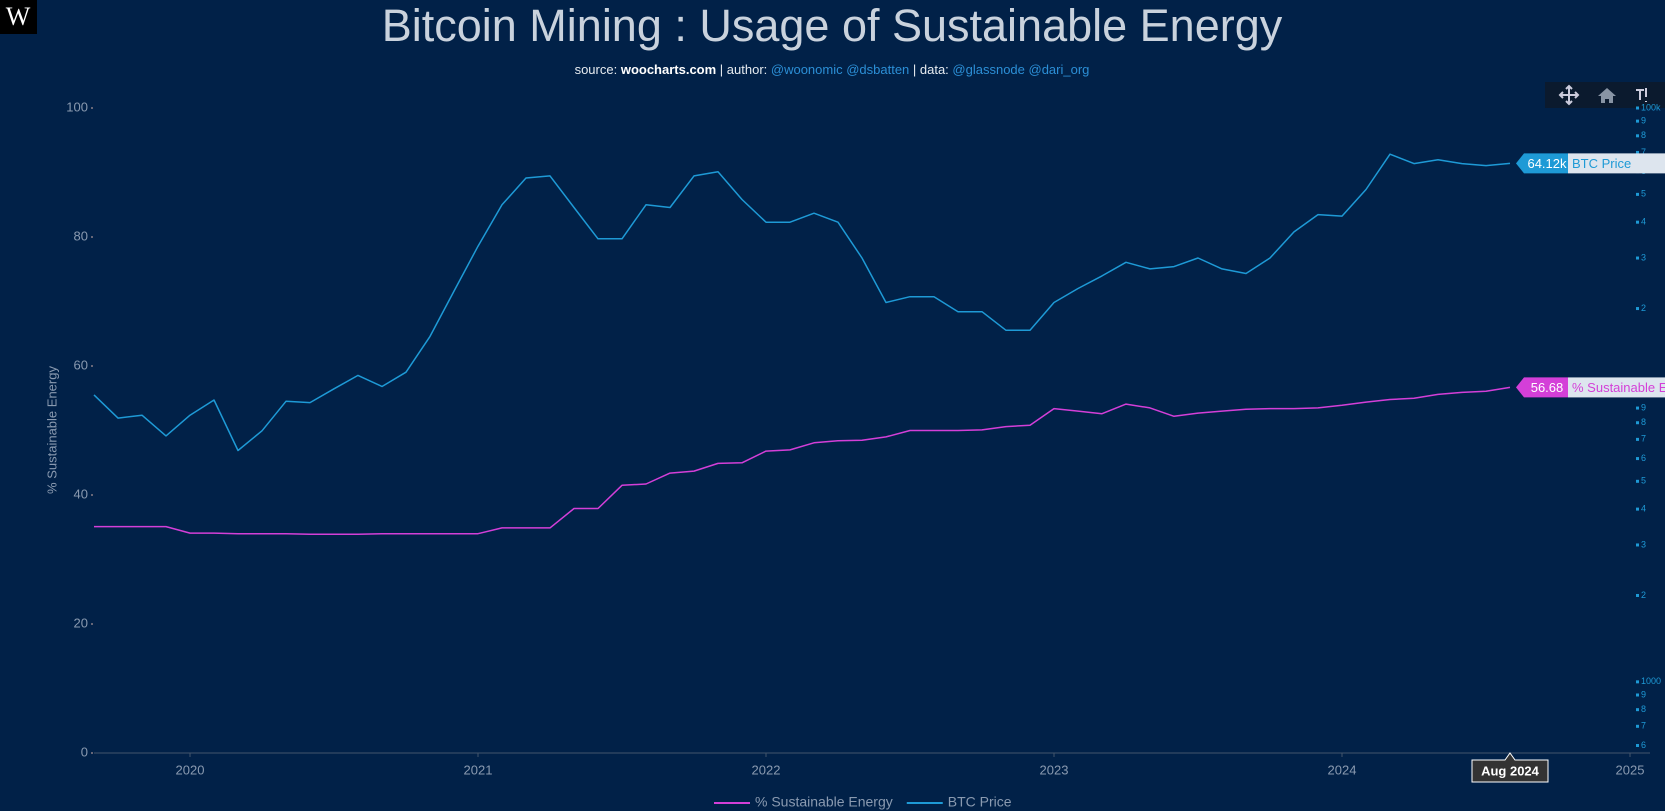 The width and height of the screenshot is (1665, 811). I want to click on modebar, so click(1605, 95).